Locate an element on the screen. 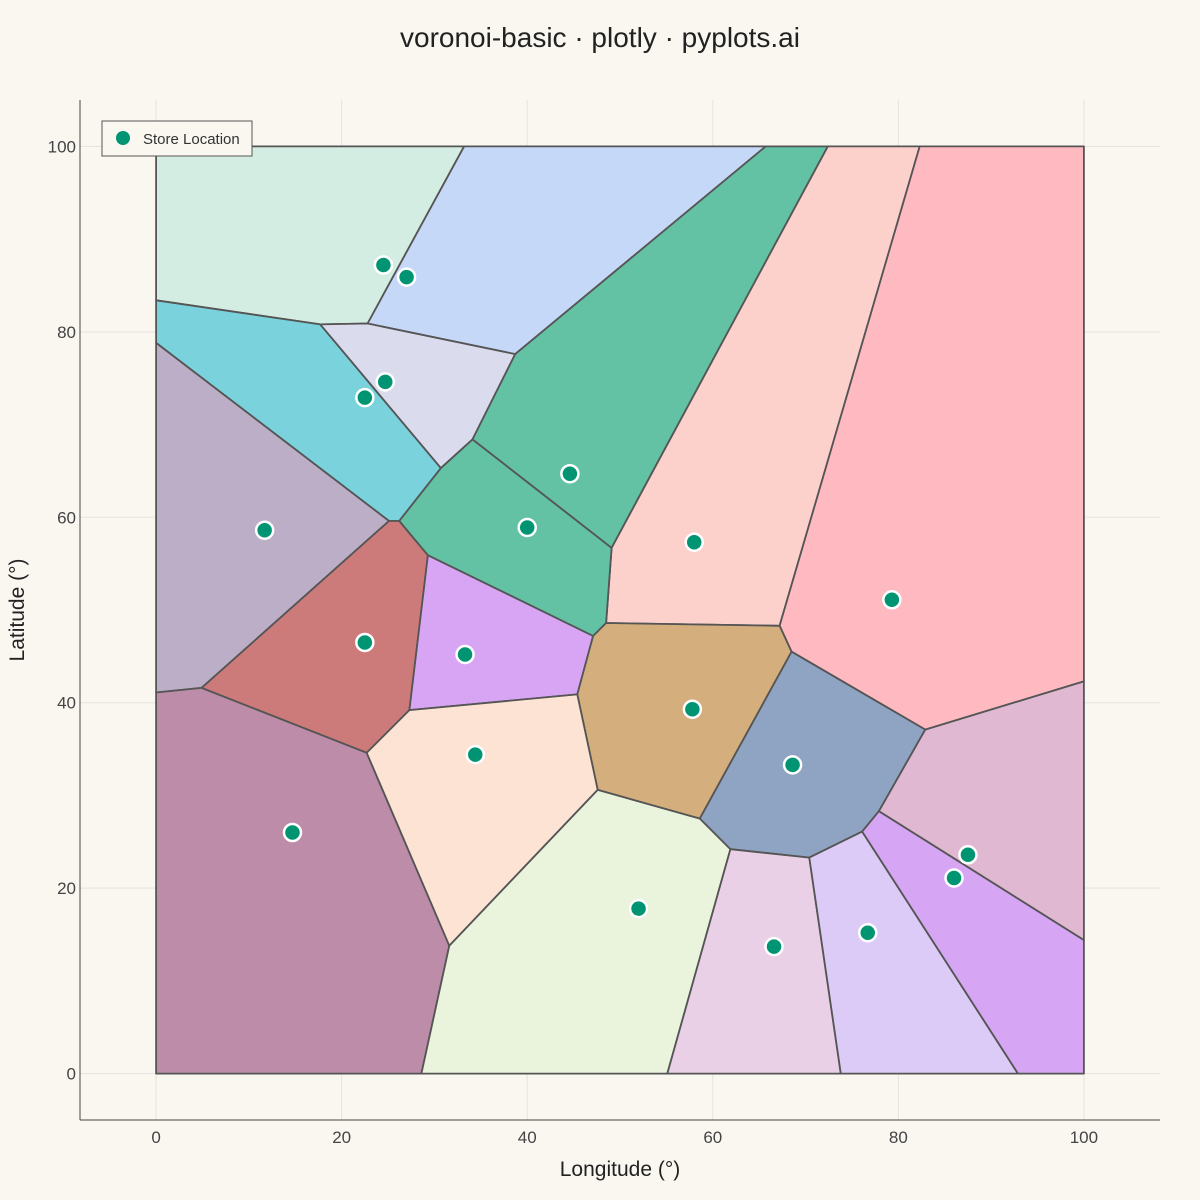  x-tick-label-4: 80 is located at coordinates (898, 1137).